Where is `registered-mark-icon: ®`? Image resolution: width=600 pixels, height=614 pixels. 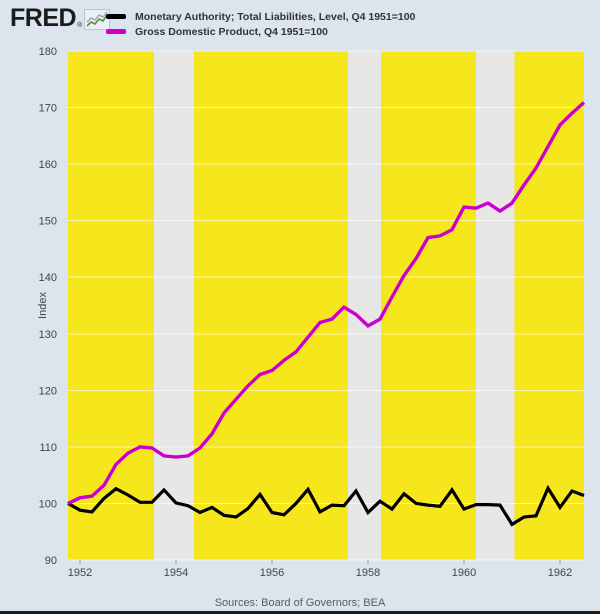 registered-mark-icon: ® is located at coordinates (80, 25).